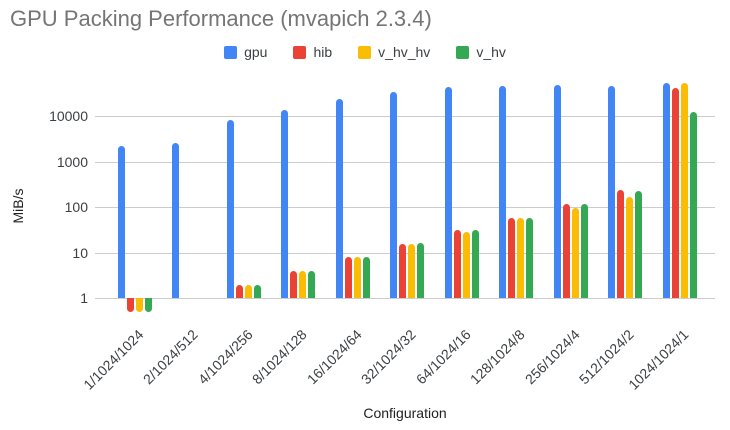 This screenshot has width=730, height=430. What do you see at coordinates (552, 357) in the screenshot?
I see `x-tick-label-256/1024/4: 256/1024/4` at bounding box center [552, 357].